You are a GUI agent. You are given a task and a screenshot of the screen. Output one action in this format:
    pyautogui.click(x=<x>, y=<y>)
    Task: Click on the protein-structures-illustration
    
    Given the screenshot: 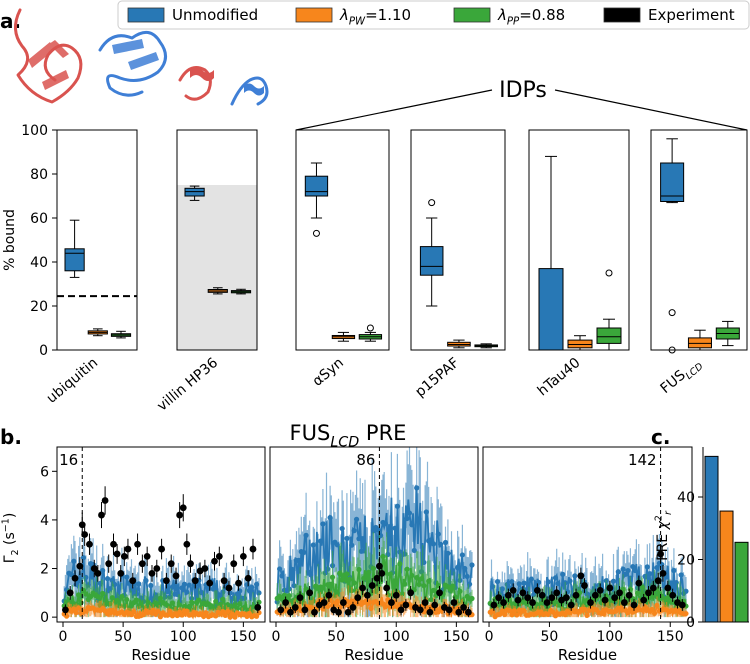 What is the action you would take?
    pyautogui.click(x=141, y=57)
    